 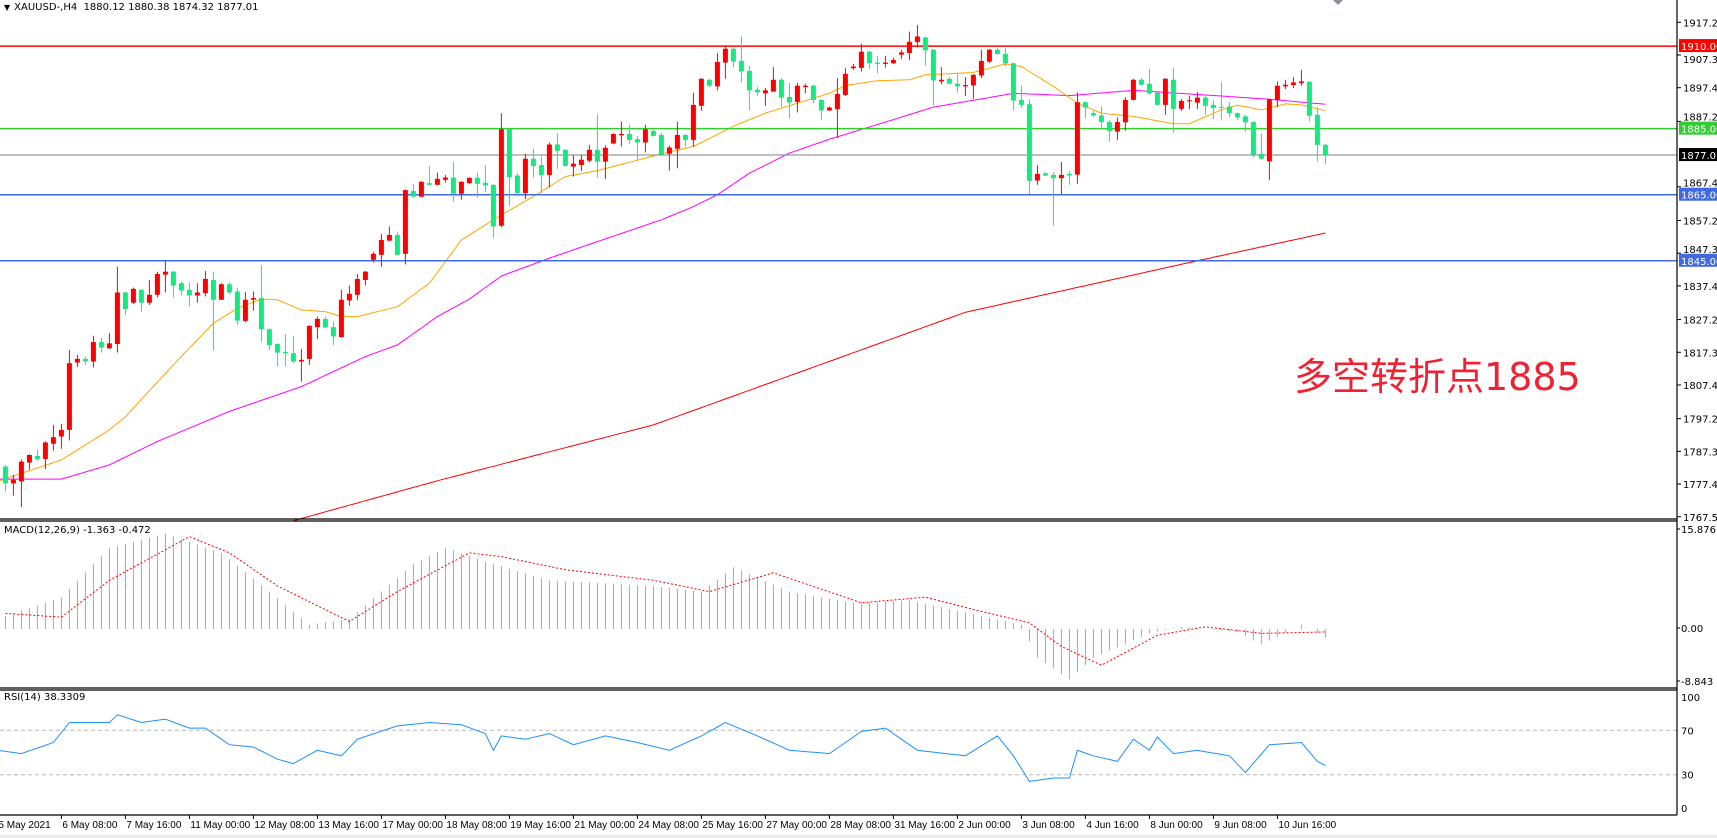 What do you see at coordinates (1240, 825) in the screenshot?
I see `time-axis-label: 9 Jun 08:00` at bounding box center [1240, 825].